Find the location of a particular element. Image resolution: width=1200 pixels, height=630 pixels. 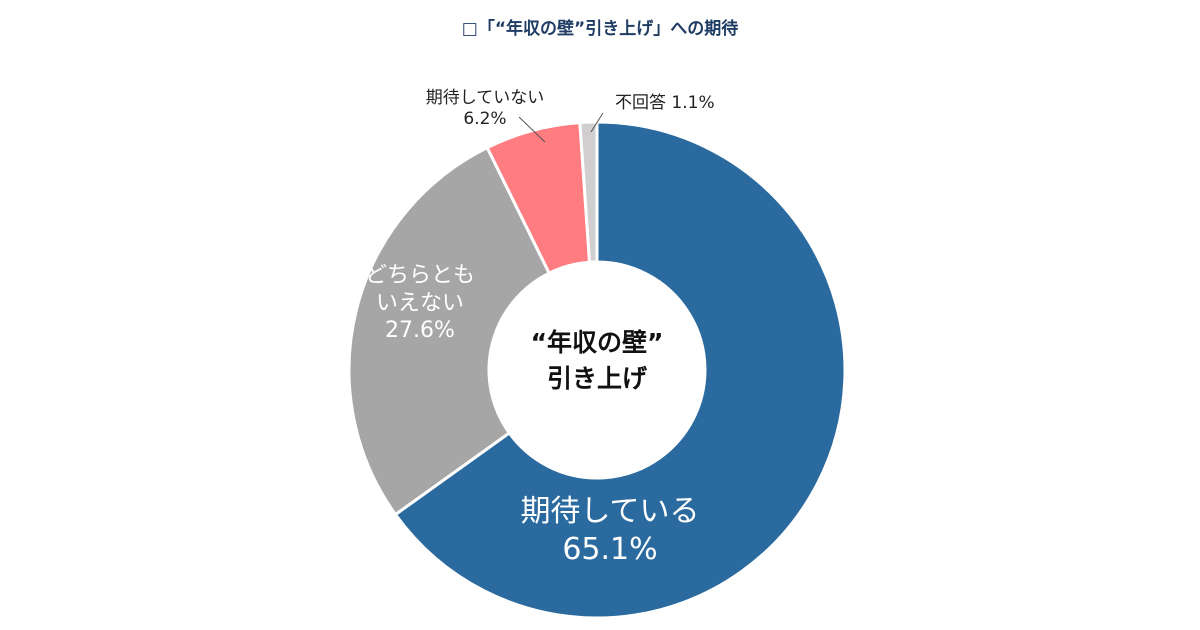

center-label-line2: 引き上げ is located at coordinates (596, 379).